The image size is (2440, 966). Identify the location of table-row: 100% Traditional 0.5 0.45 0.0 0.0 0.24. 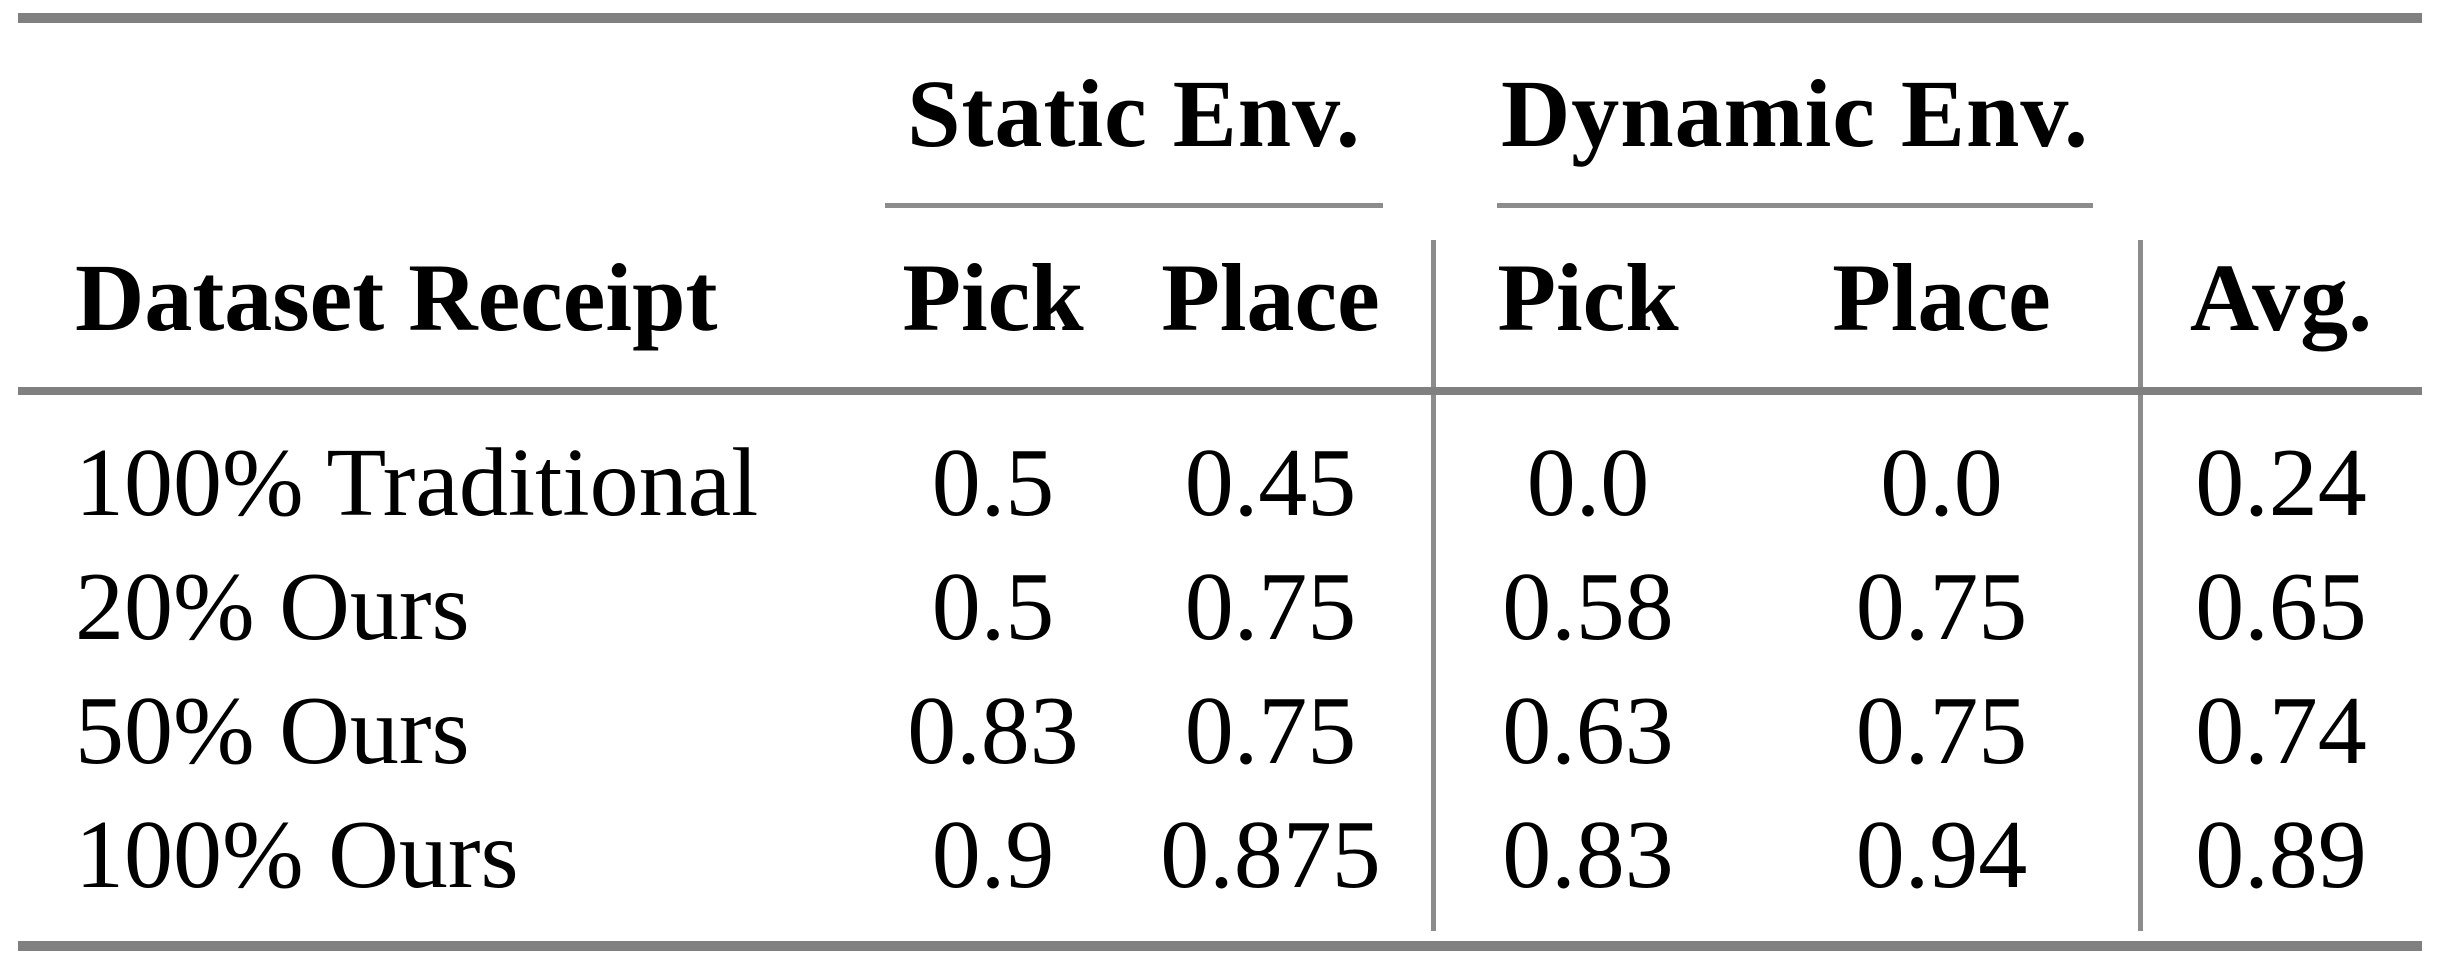
(1220, 483).